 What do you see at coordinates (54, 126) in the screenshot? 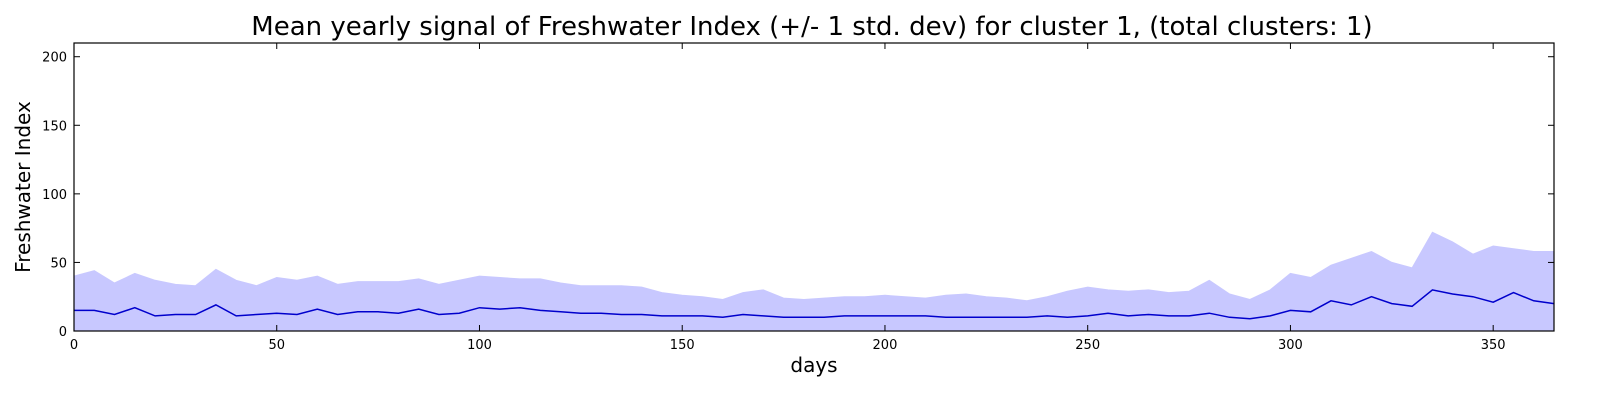
I see `y-tick-label: 150` at bounding box center [54, 126].